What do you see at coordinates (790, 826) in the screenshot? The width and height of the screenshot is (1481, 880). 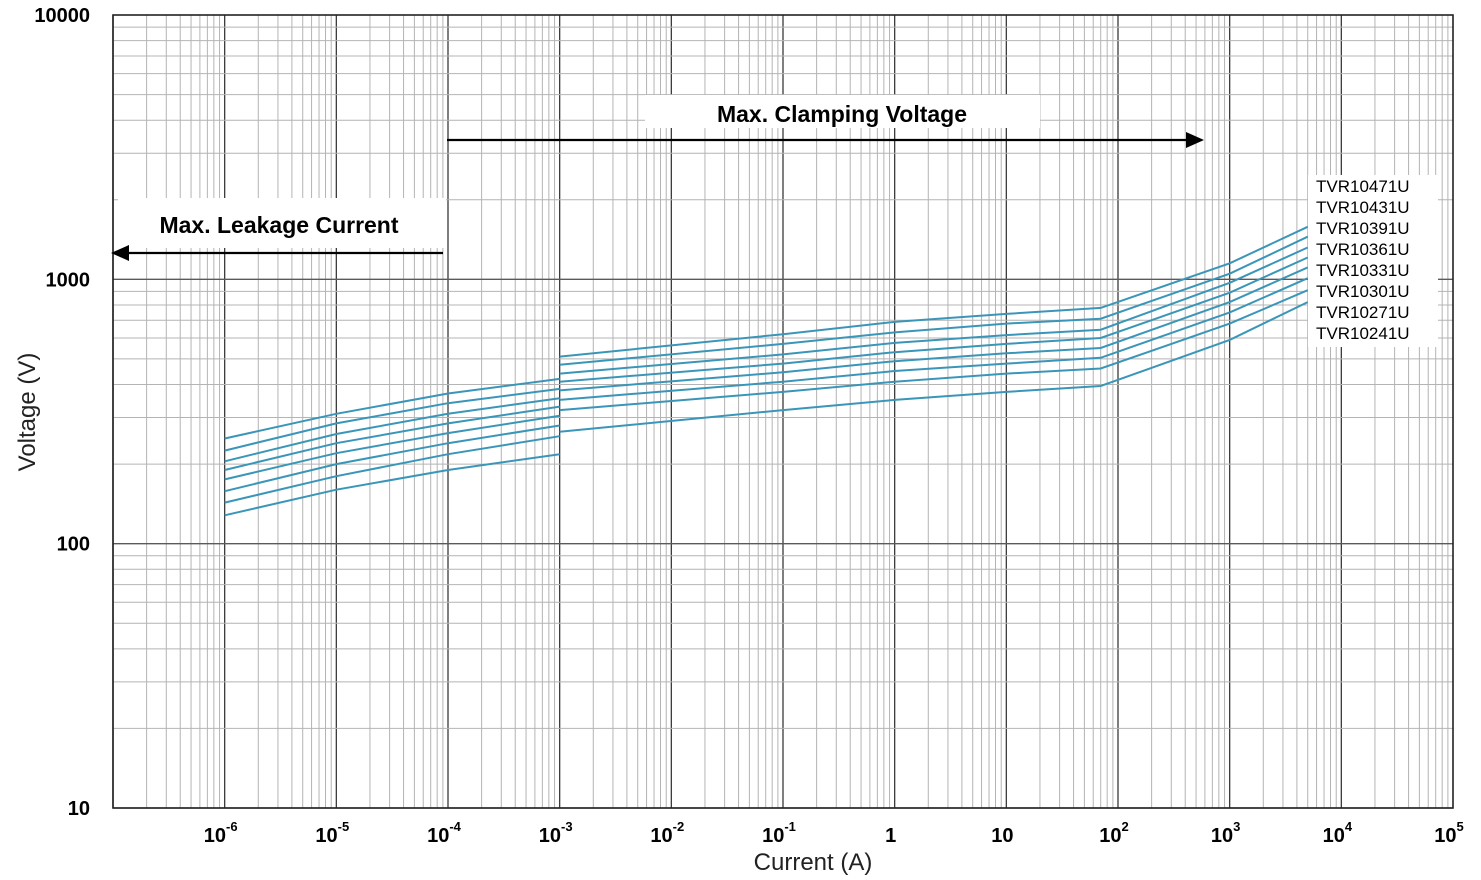 I see `x-tick-exponent: -1` at bounding box center [790, 826].